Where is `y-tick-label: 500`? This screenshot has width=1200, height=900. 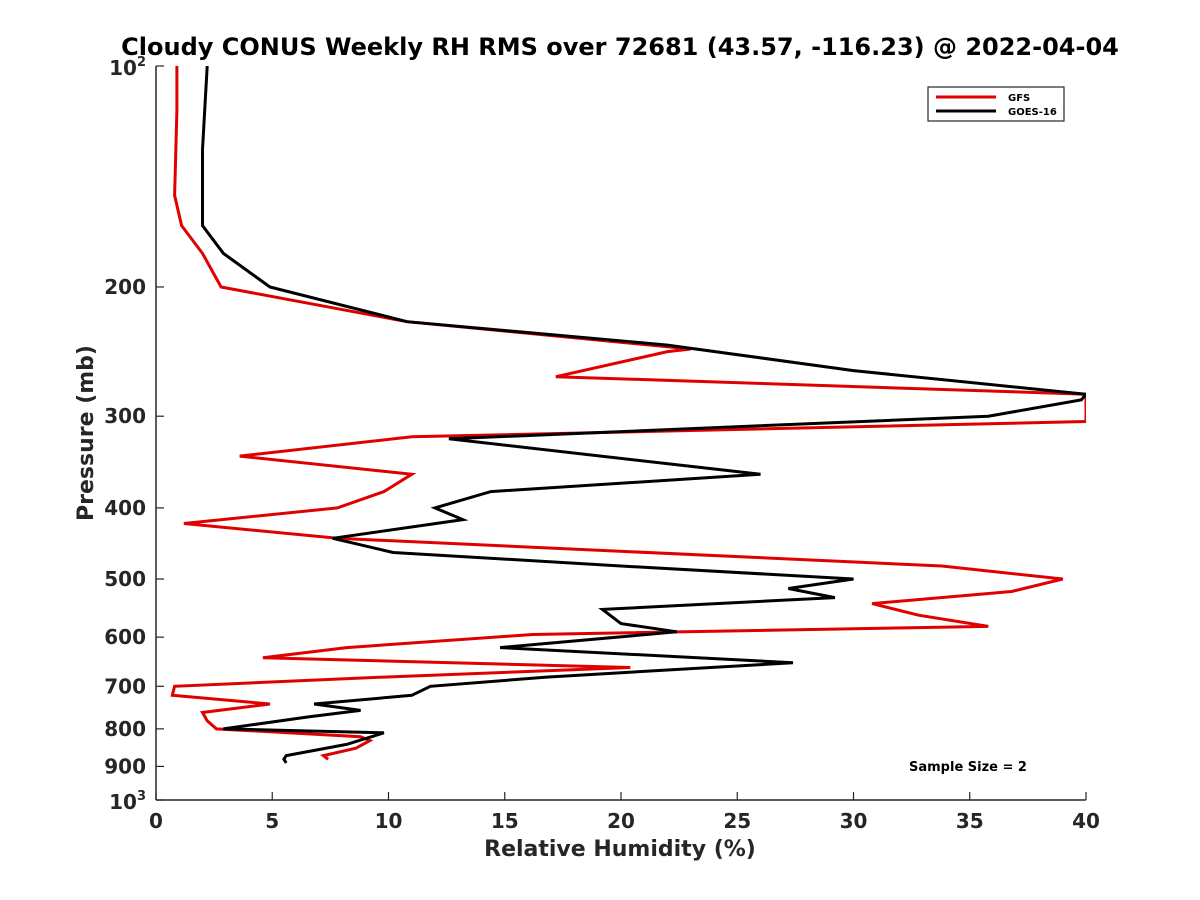
y-tick-label: 500 is located at coordinates (125, 579).